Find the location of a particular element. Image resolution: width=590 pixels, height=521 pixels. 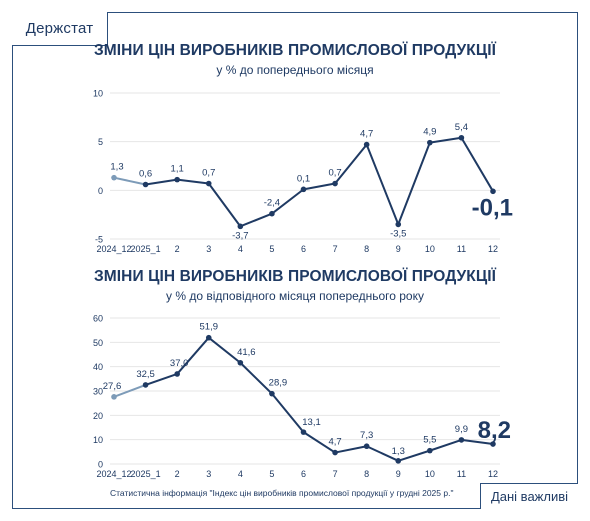

chart1-ytick-label: -5 is located at coordinates (99, 240).